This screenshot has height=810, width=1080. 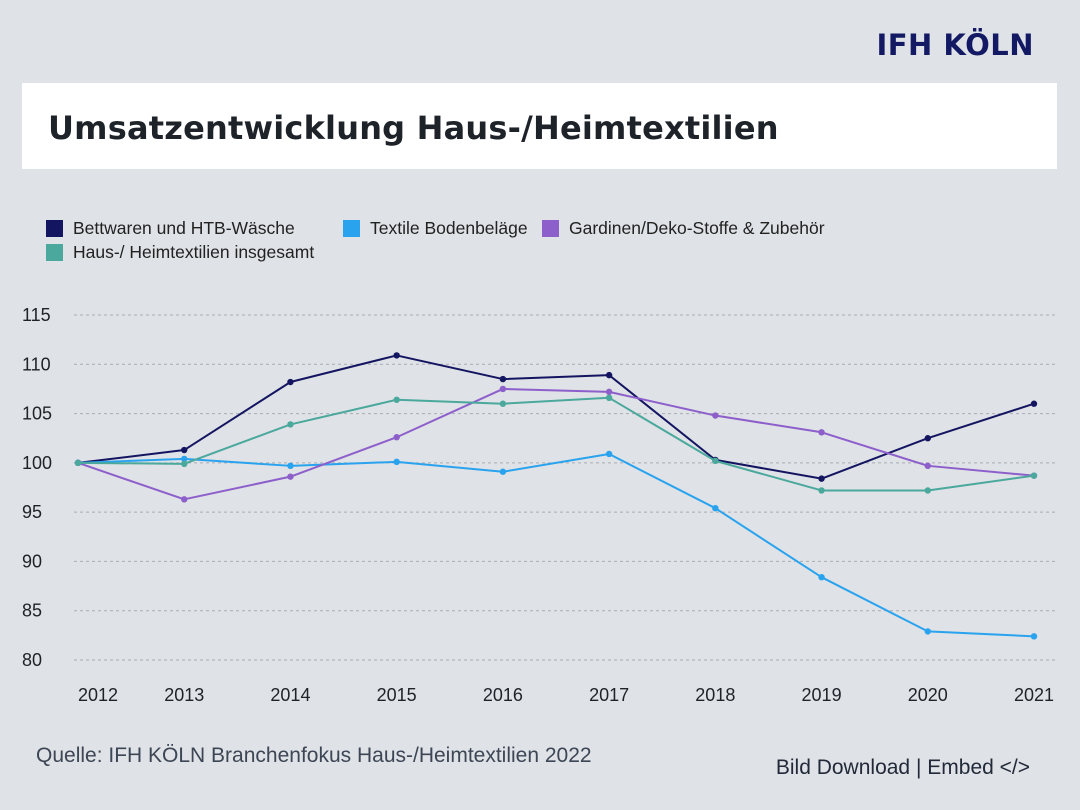 What do you see at coordinates (1034, 695) in the screenshot?
I see `x-tick-label: 2021` at bounding box center [1034, 695].